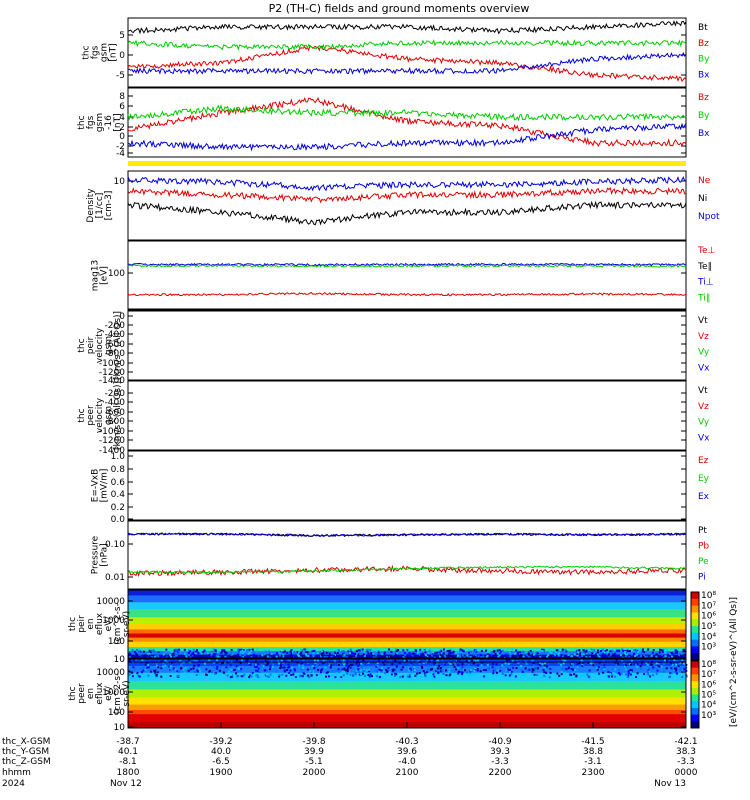 This screenshot has height=800, width=750. Describe the element at coordinates (91, 205) in the screenshot. I see `y-axis-label: Density` at that location.